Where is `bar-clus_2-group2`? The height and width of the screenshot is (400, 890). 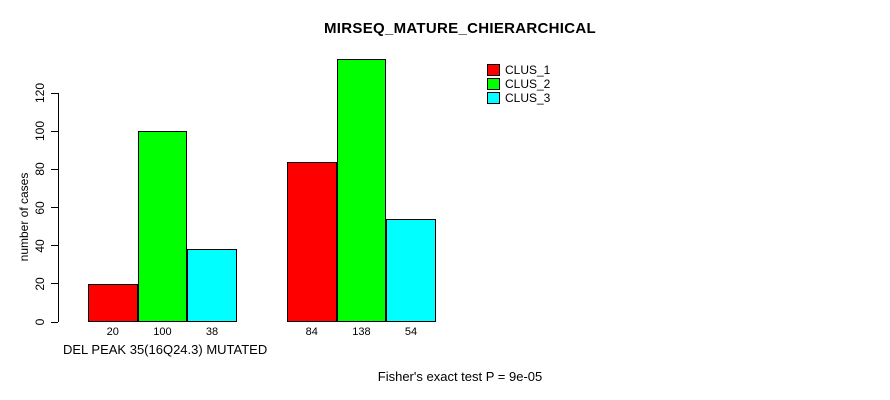
bar-clus_2-group2 is located at coordinates (361, 190).